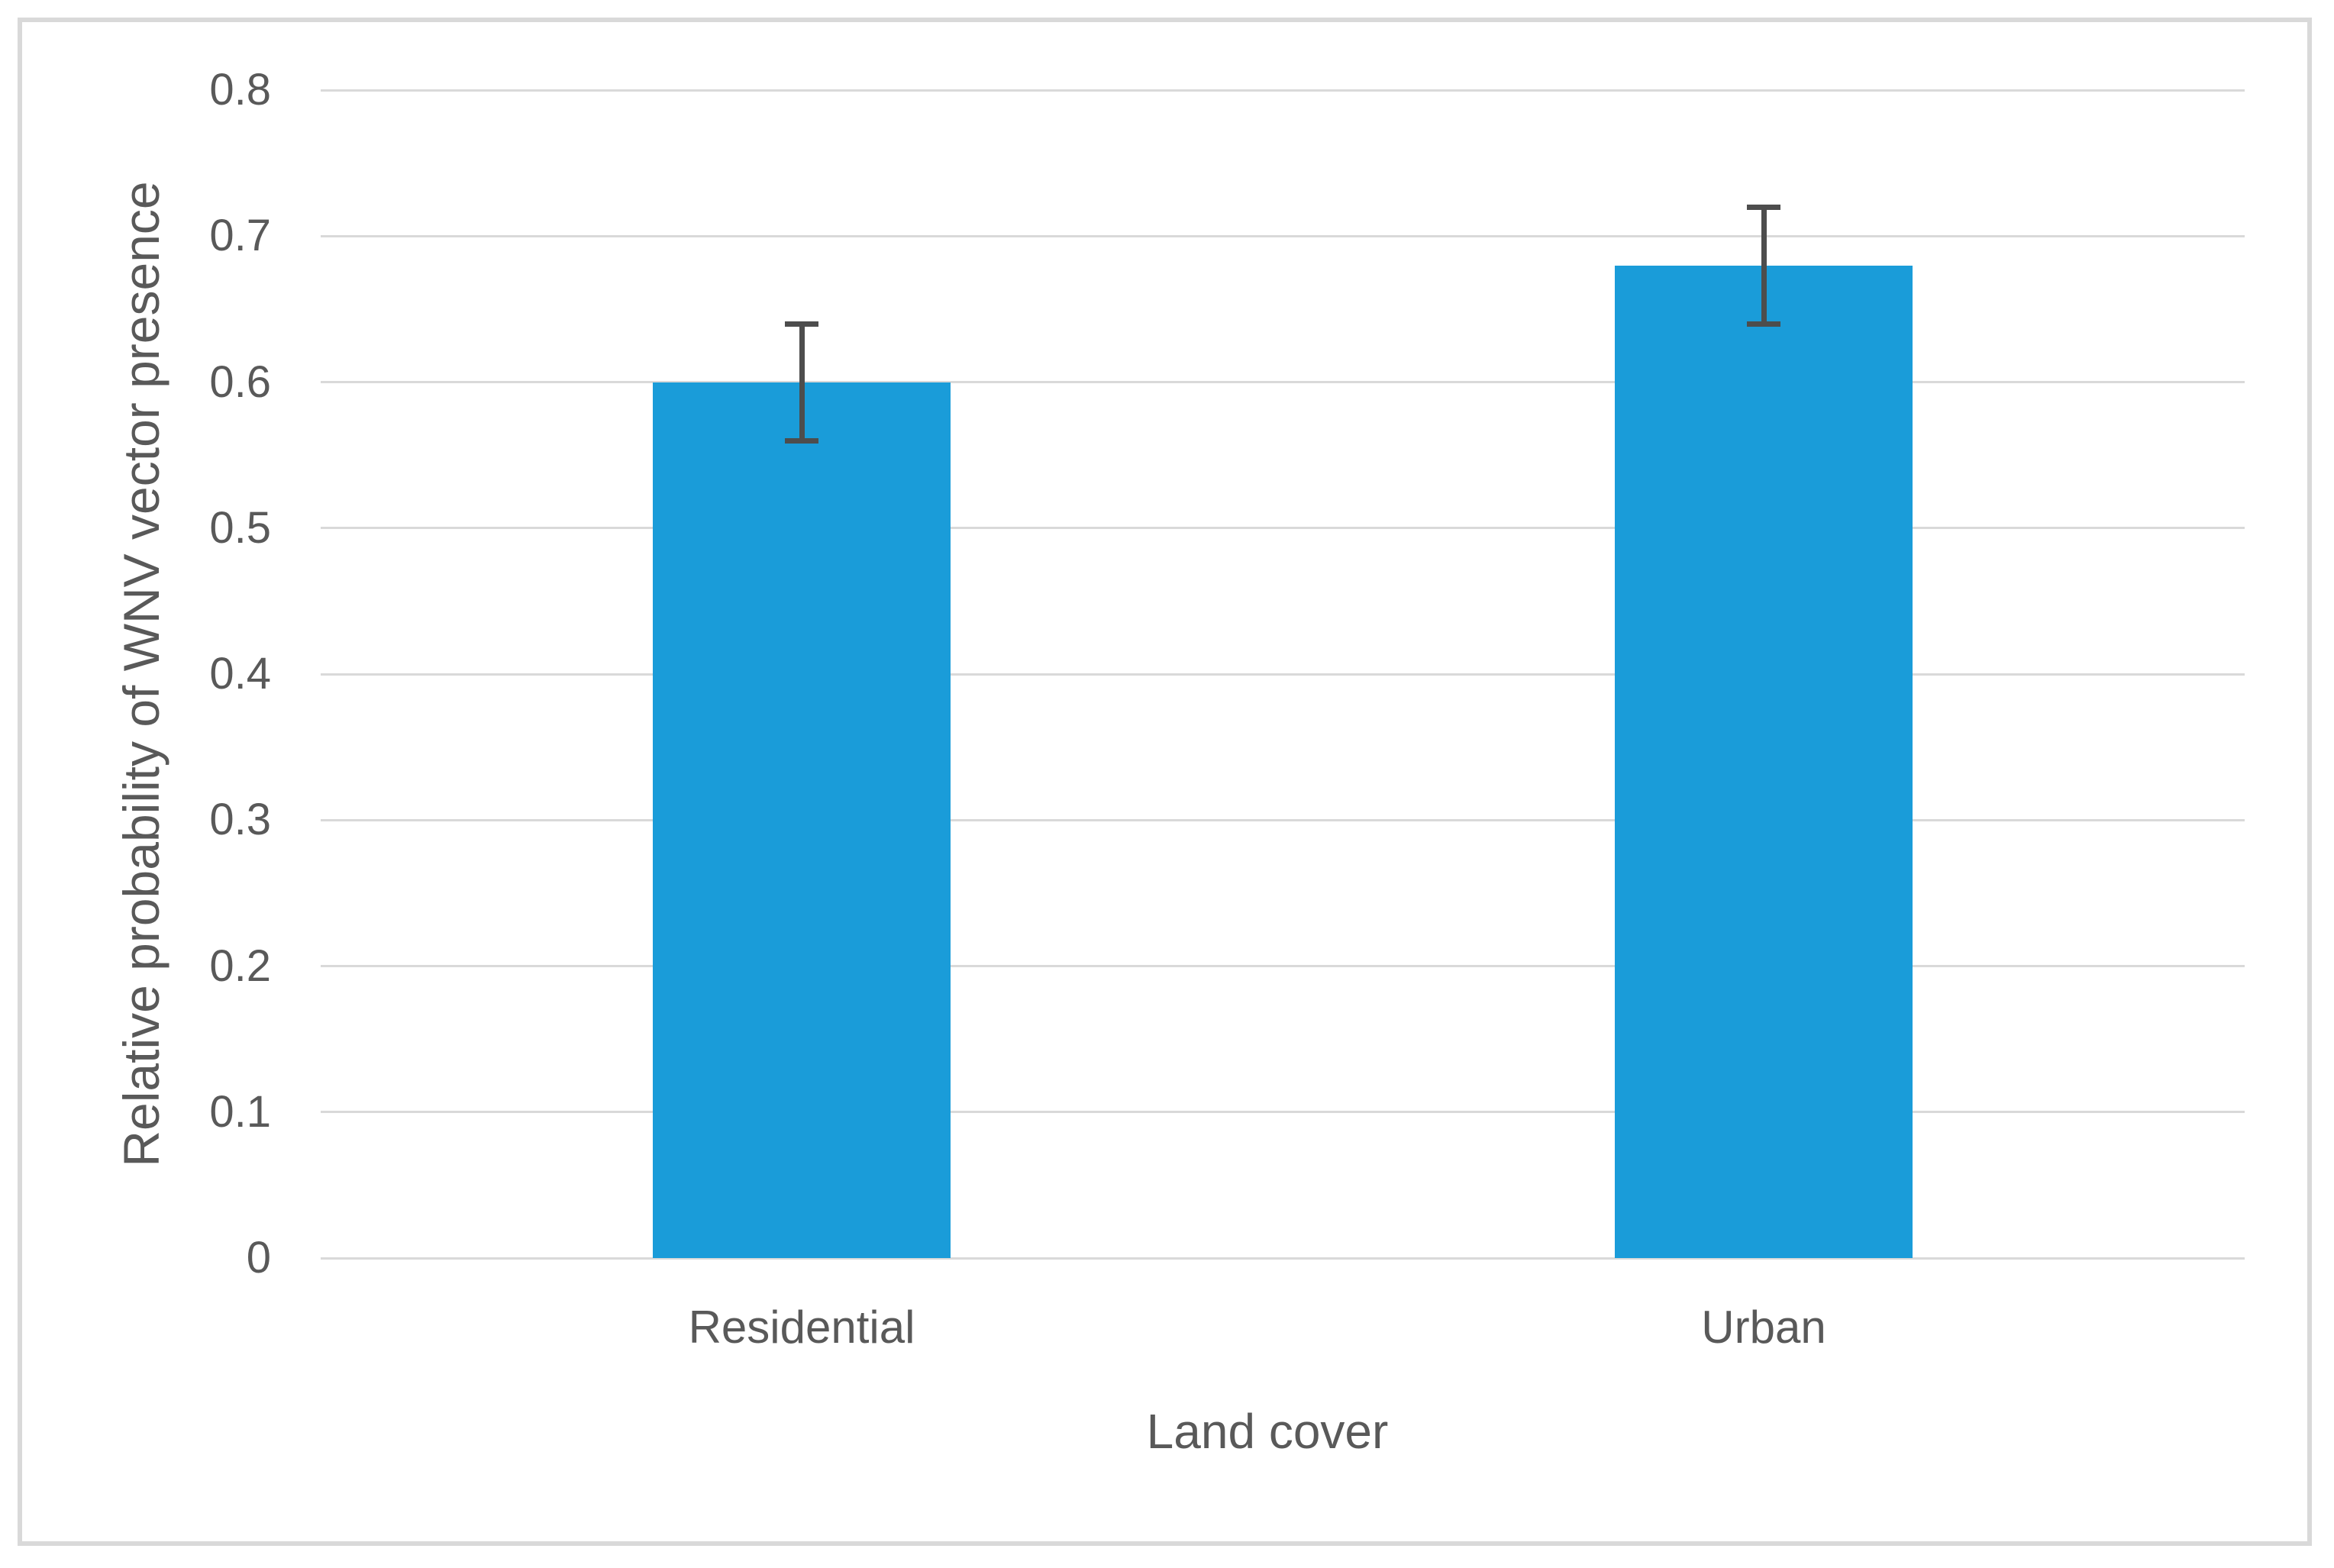  I want to click on error-bar-line-urban, so click(1764, 265).